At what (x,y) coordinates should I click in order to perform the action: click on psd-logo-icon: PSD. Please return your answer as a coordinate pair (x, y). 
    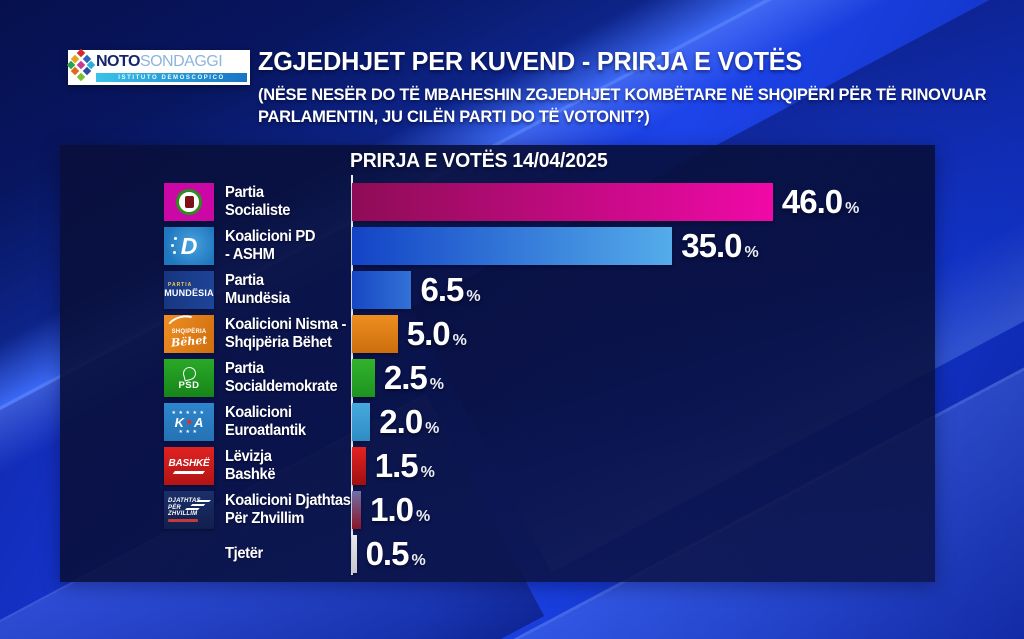
    Looking at the image, I should click on (189, 378).